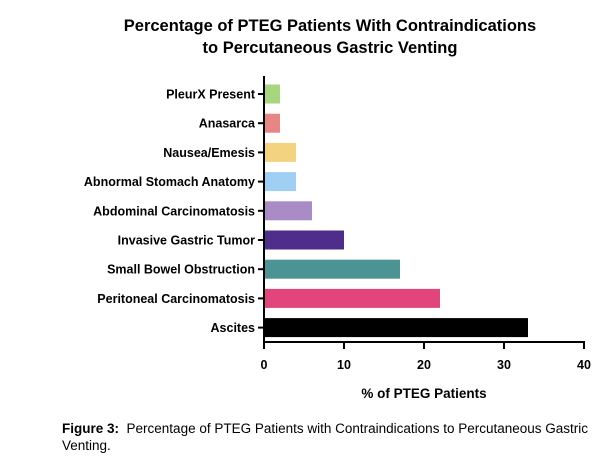 The width and height of the screenshot is (615, 469). What do you see at coordinates (209, 153) in the screenshot?
I see `category-label-nausea-emesis: Nausea/Emesis` at bounding box center [209, 153].